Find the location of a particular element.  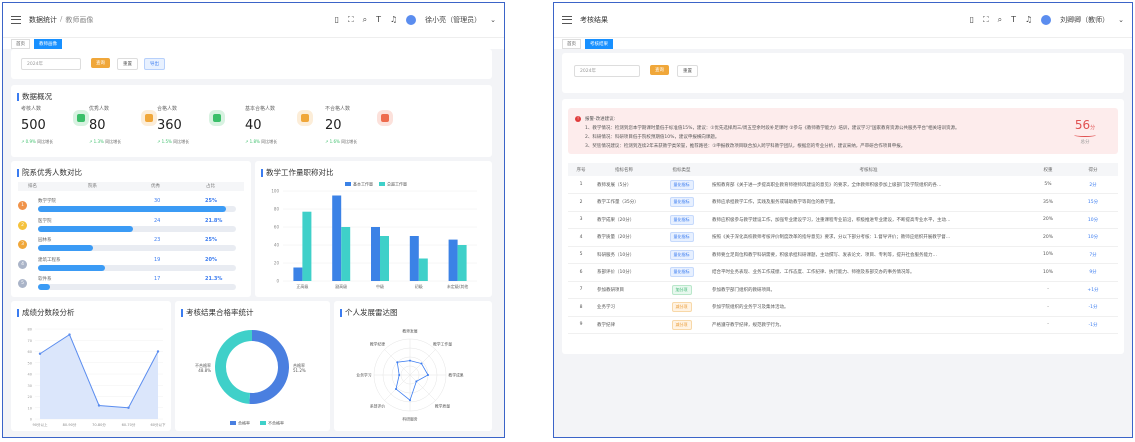

dept-name: 园林系 is located at coordinates (45, 240).